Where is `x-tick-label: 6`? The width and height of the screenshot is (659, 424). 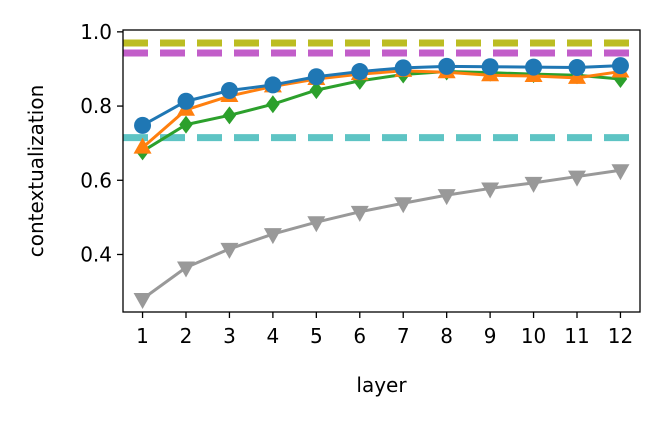 x-tick-label: 6 is located at coordinates (359, 336).